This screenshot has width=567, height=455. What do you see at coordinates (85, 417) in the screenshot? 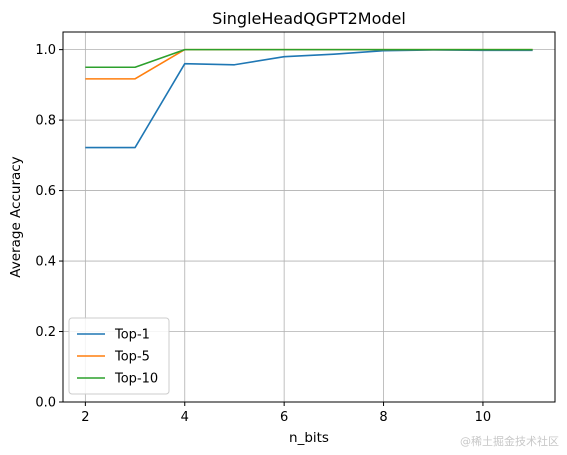
I see `x-tick-label: 2` at bounding box center [85, 417].